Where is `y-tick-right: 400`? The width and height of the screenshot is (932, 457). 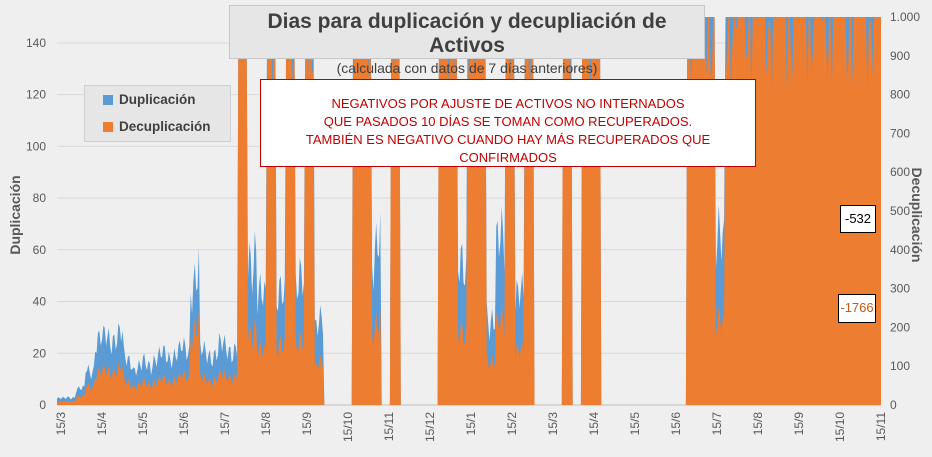
y-tick-right: 400 is located at coordinates (900, 250).